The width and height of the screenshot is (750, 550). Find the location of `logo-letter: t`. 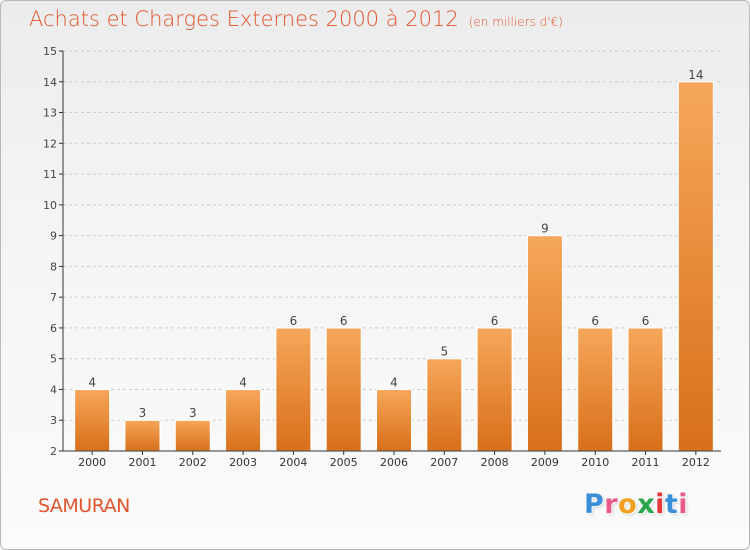

logo-letter: t is located at coordinates (671, 504).